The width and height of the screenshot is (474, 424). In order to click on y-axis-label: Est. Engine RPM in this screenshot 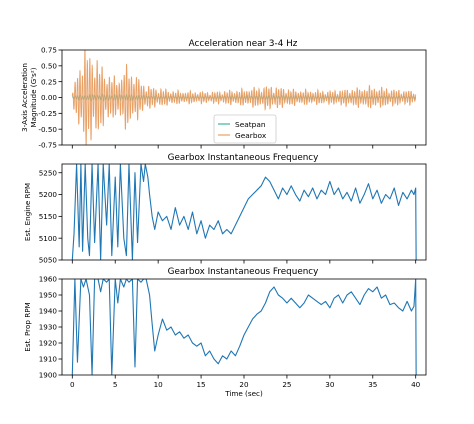, I will do `click(27, 212)`.